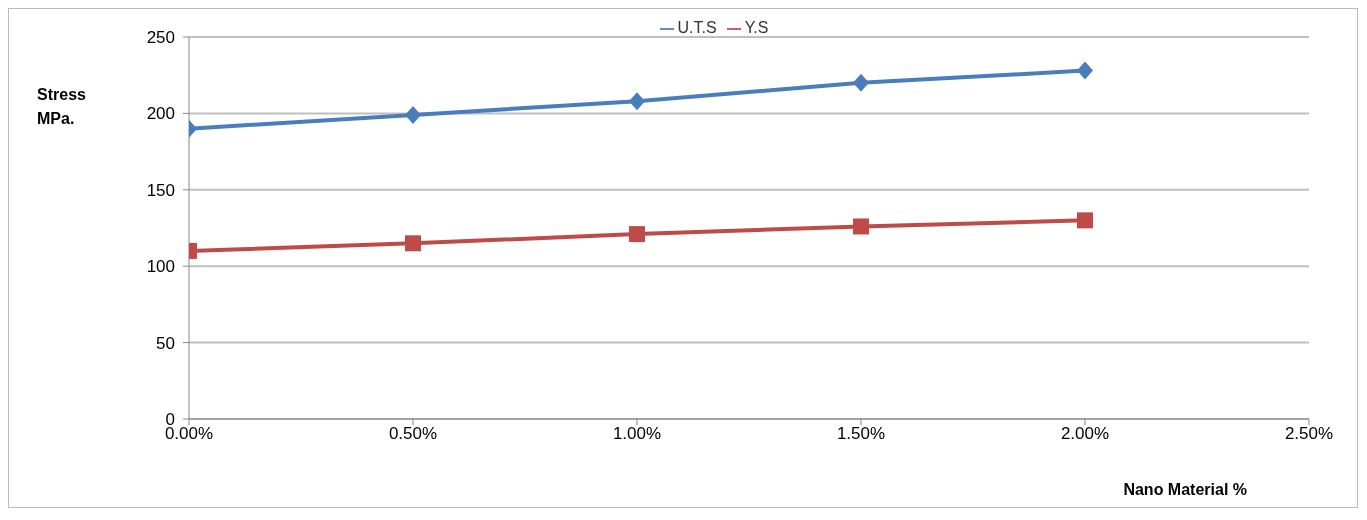  I want to click on y-tick-label: 250, so click(160, 37).